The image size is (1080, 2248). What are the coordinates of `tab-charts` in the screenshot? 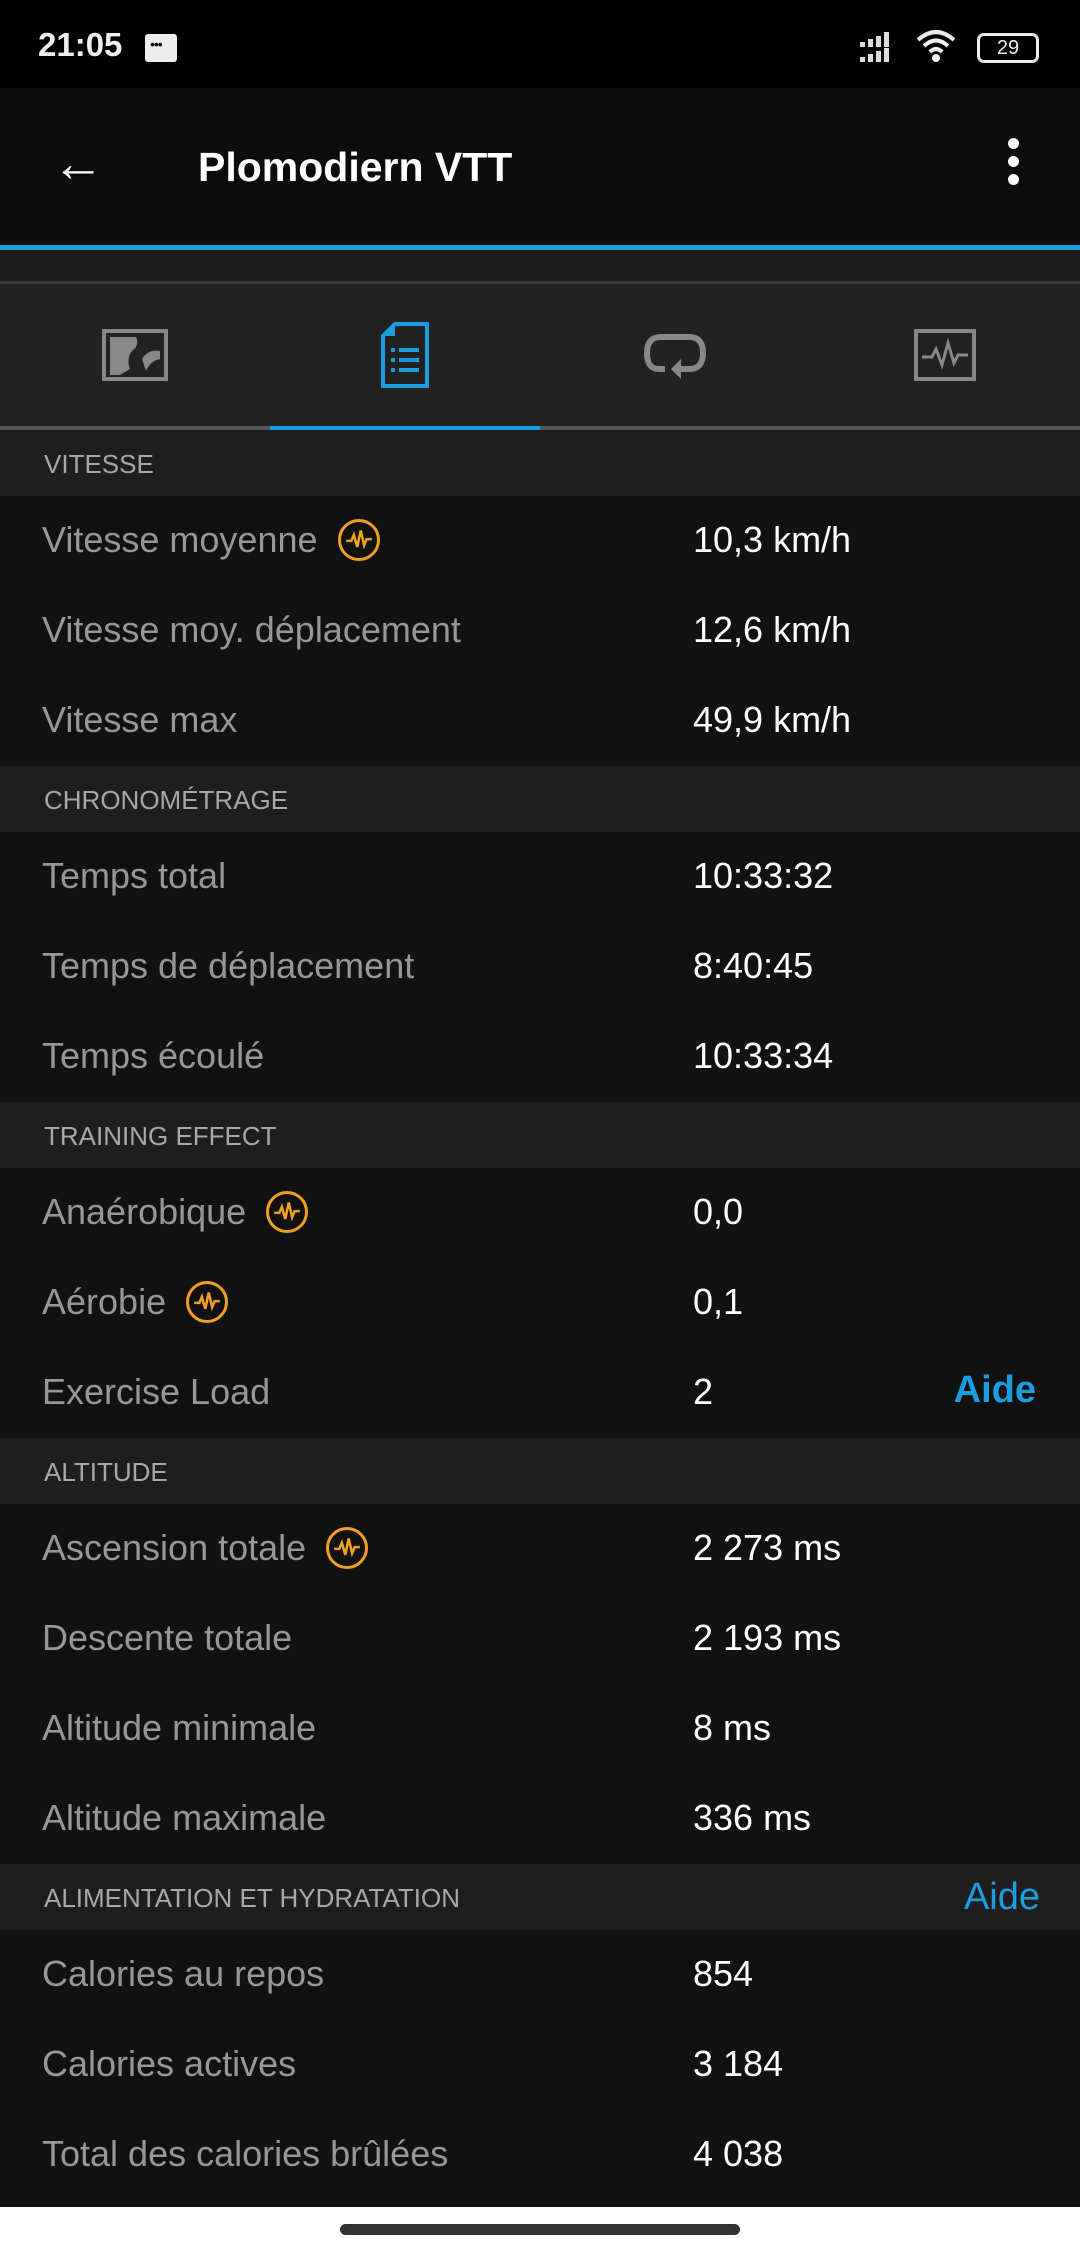 It's located at (945, 355).